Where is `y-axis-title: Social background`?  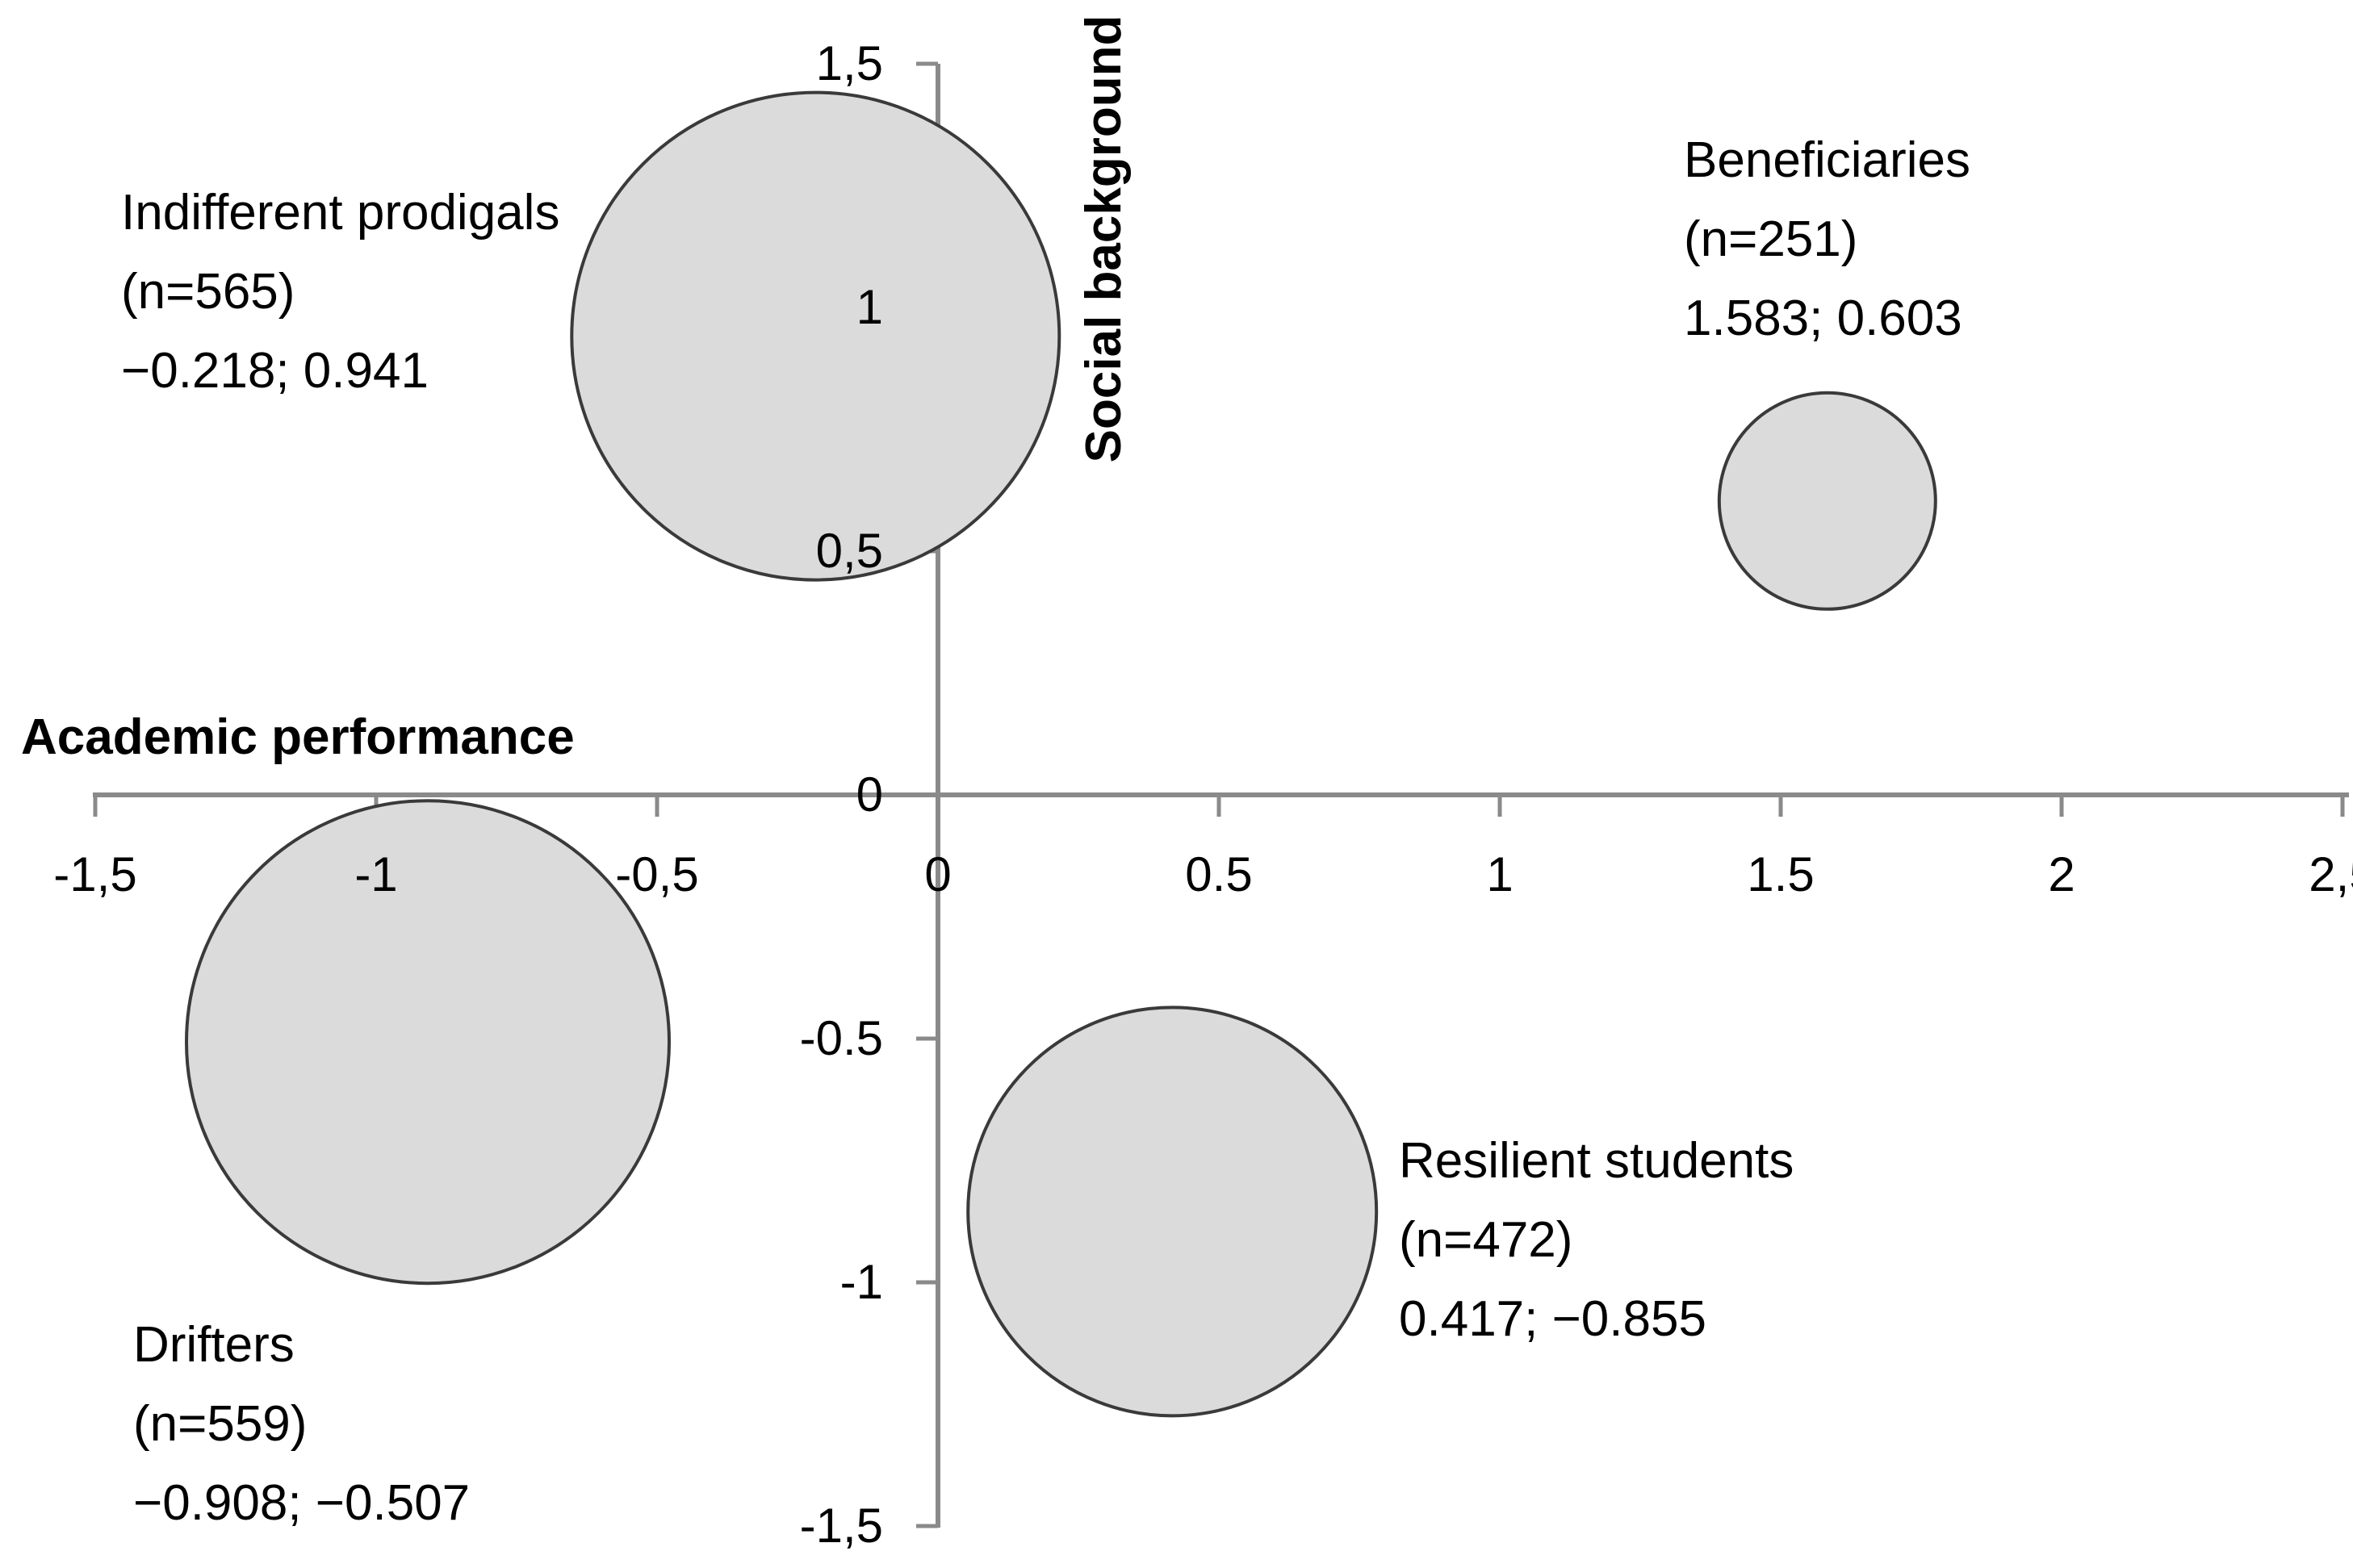
y-axis-title: Social background is located at coordinates (1104, 239).